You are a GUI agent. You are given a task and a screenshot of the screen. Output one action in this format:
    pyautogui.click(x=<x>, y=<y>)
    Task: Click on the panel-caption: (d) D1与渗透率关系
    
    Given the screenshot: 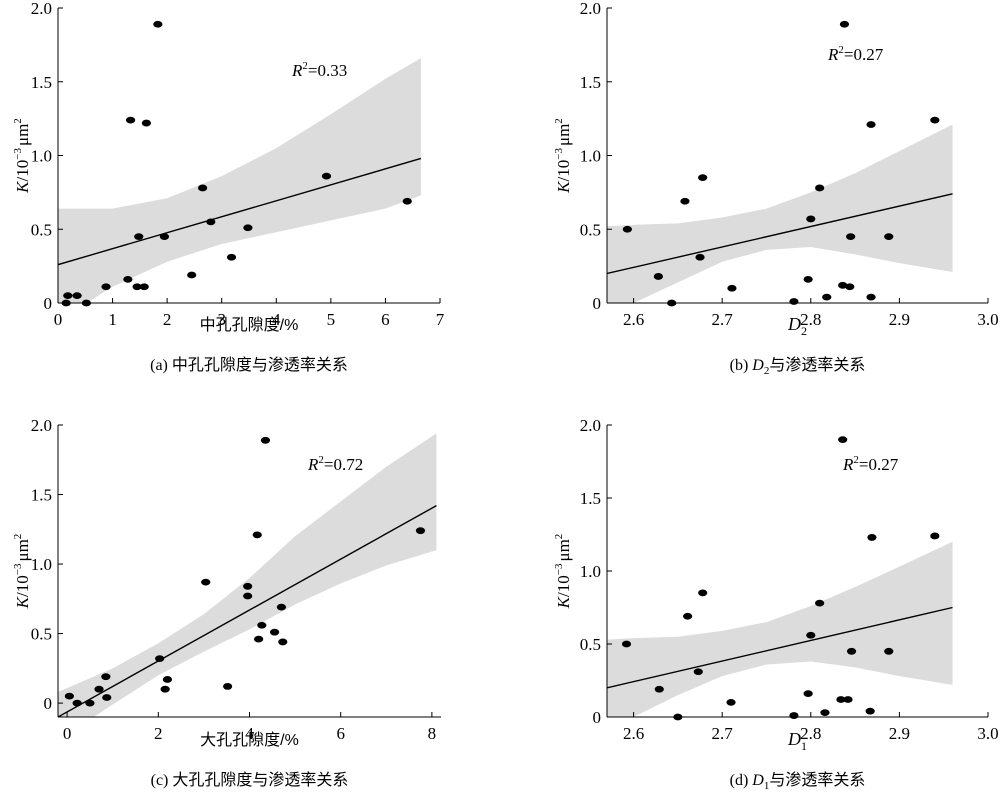 What is the action you would take?
    pyautogui.click(x=798, y=781)
    